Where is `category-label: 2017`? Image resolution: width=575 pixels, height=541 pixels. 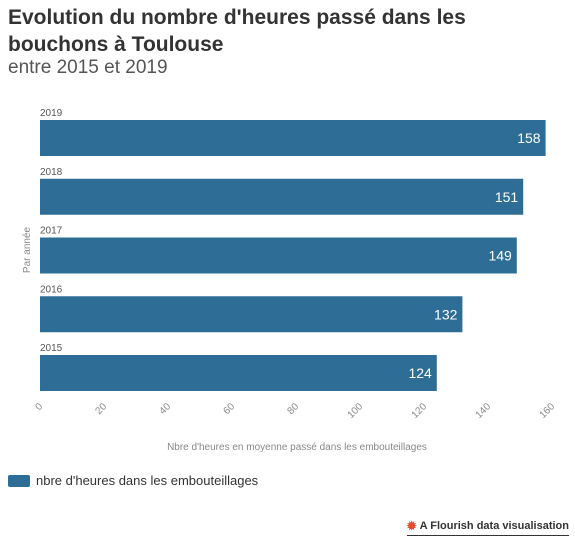 category-label: 2017 is located at coordinates (51, 231).